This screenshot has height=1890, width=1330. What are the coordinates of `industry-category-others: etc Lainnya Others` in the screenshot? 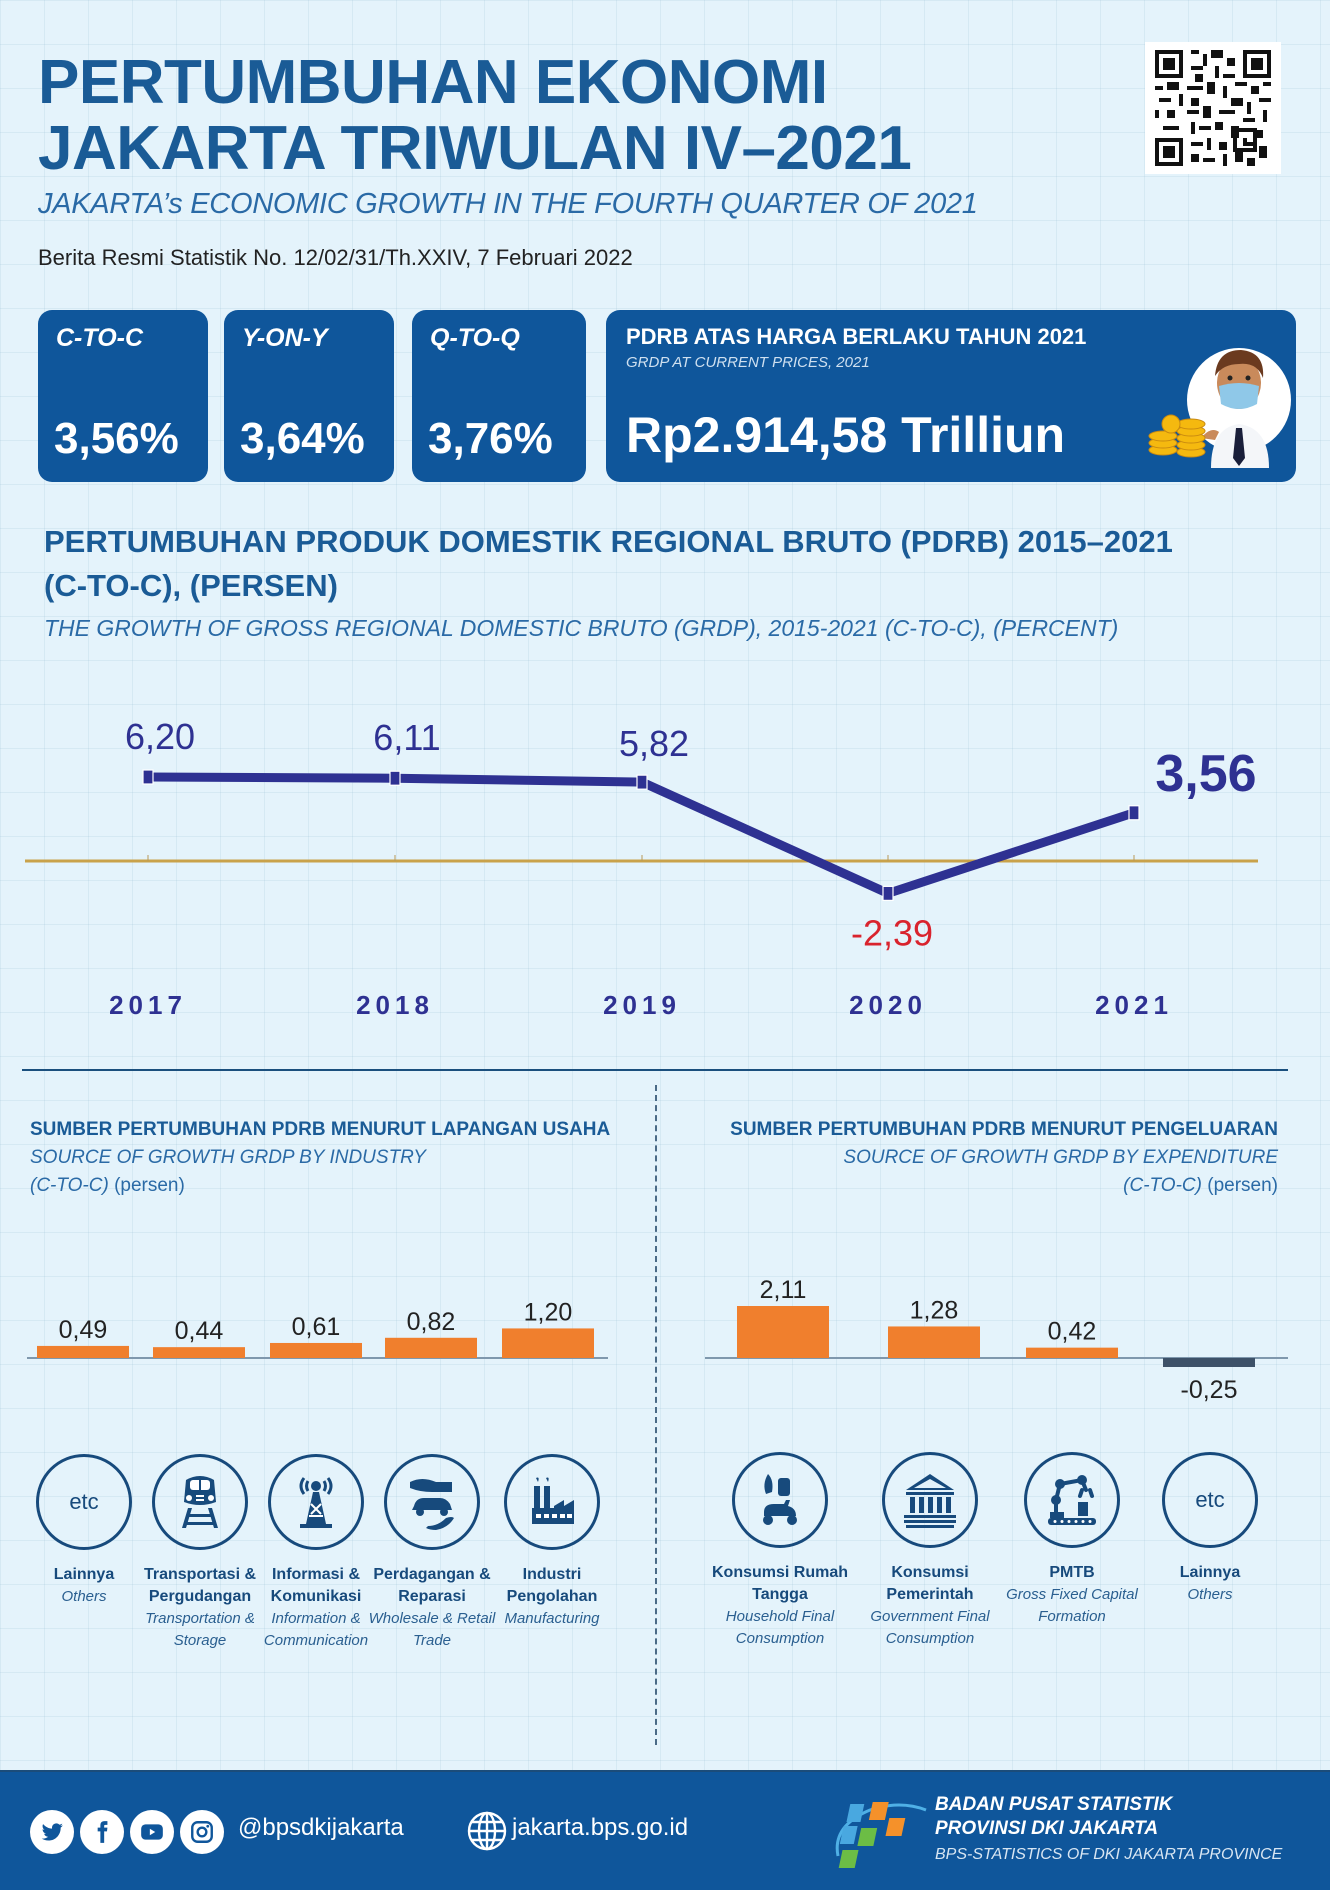 It's located at (84, 1531).